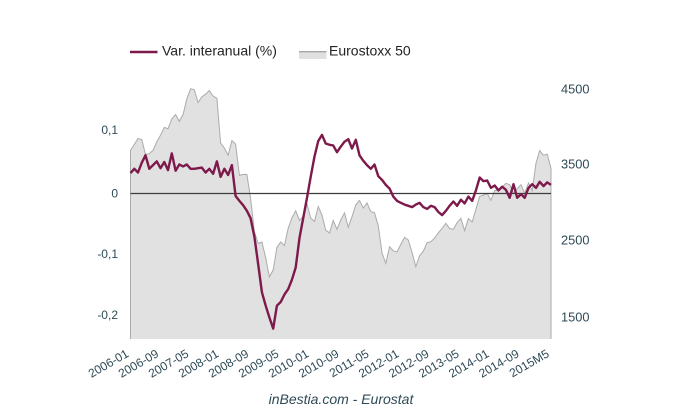  What do you see at coordinates (370, 51) in the screenshot?
I see `svg-text: Eurostoxx 50` at bounding box center [370, 51].